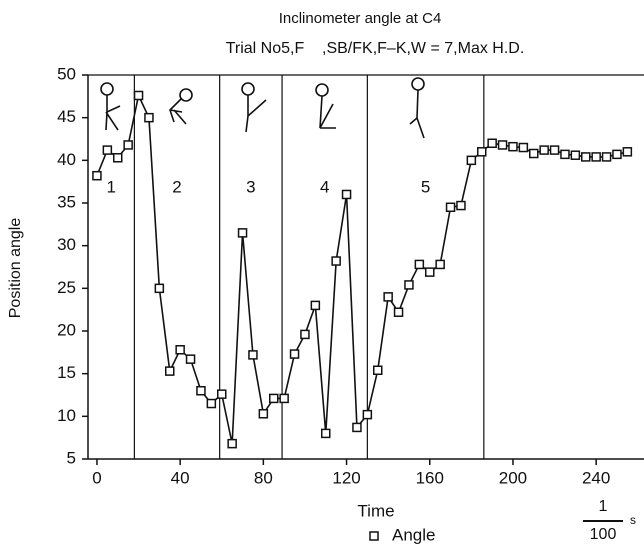 This screenshot has height=545, width=644. I want to click on legend-label: Angle, so click(413, 534).